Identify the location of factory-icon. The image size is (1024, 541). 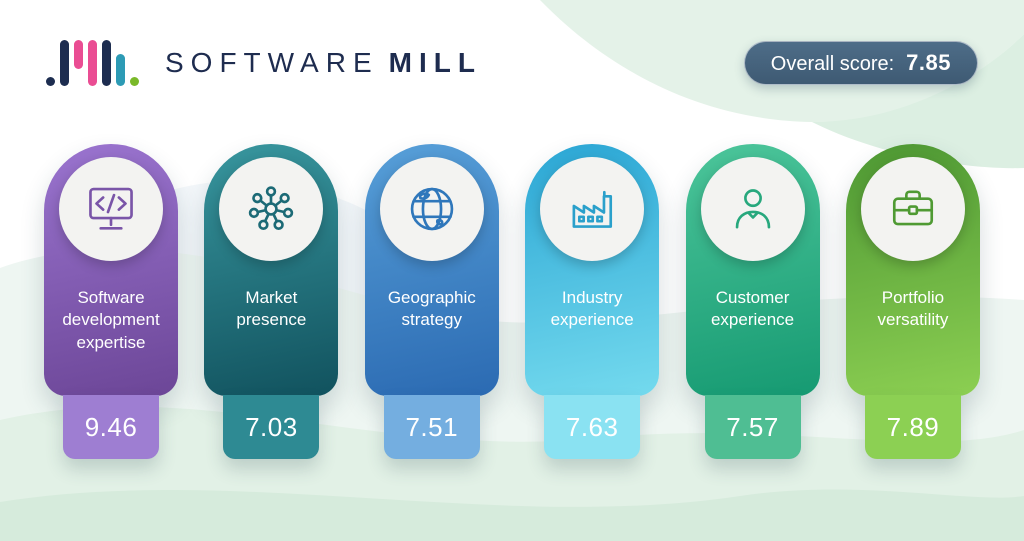
(592, 209).